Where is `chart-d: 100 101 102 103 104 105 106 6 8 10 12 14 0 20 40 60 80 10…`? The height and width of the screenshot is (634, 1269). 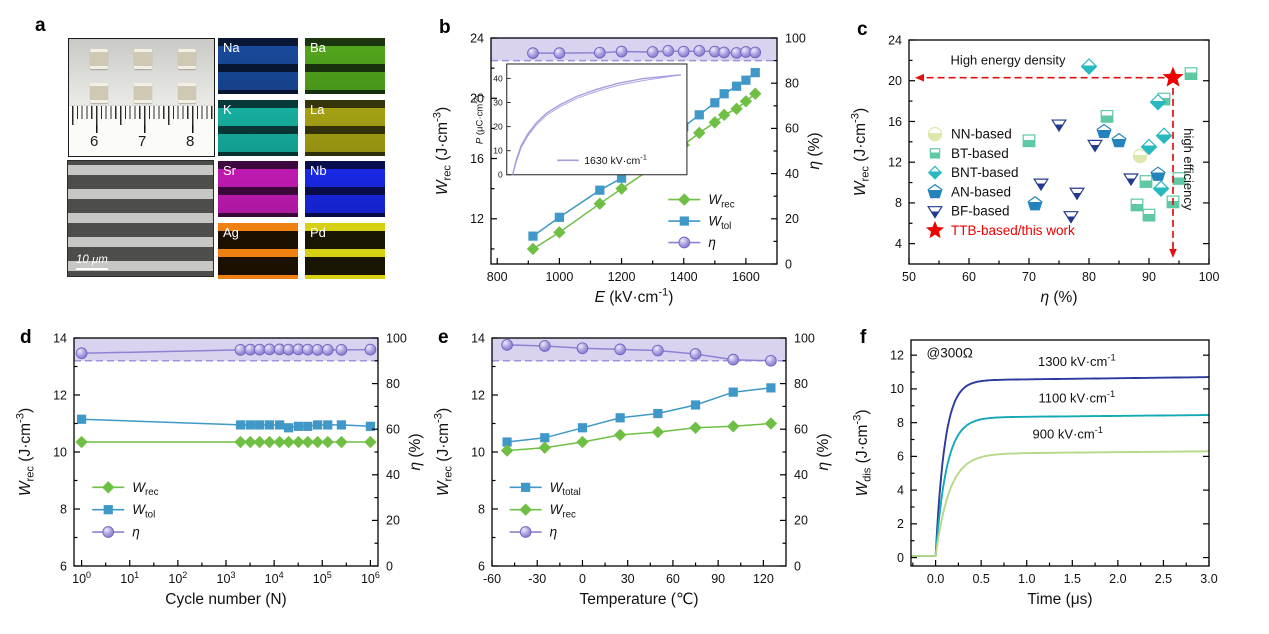
chart-d: 100 101 102 103 104 105 106 6 8 10 12 14 0 20 40 60 80 10… is located at coordinates (219, 469).